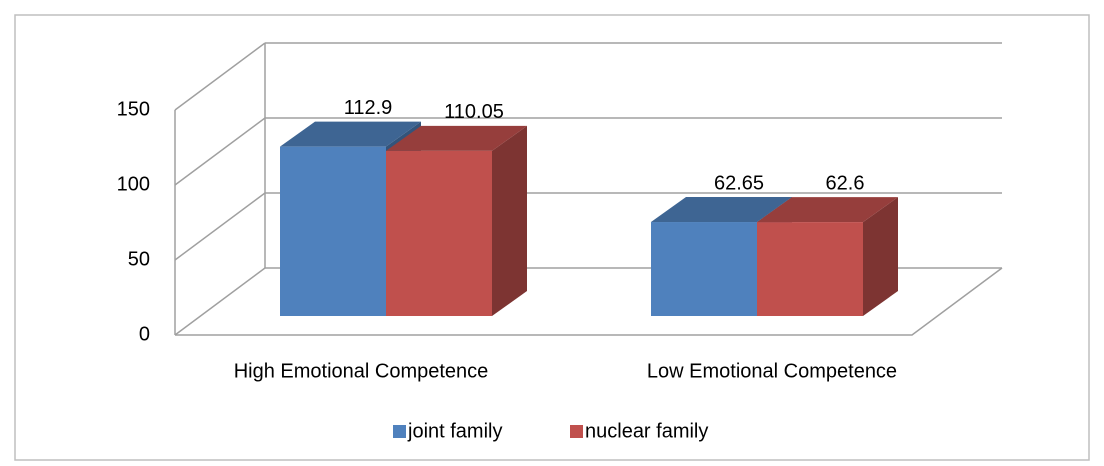  I want to click on data-label: 110.05, so click(474, 112).